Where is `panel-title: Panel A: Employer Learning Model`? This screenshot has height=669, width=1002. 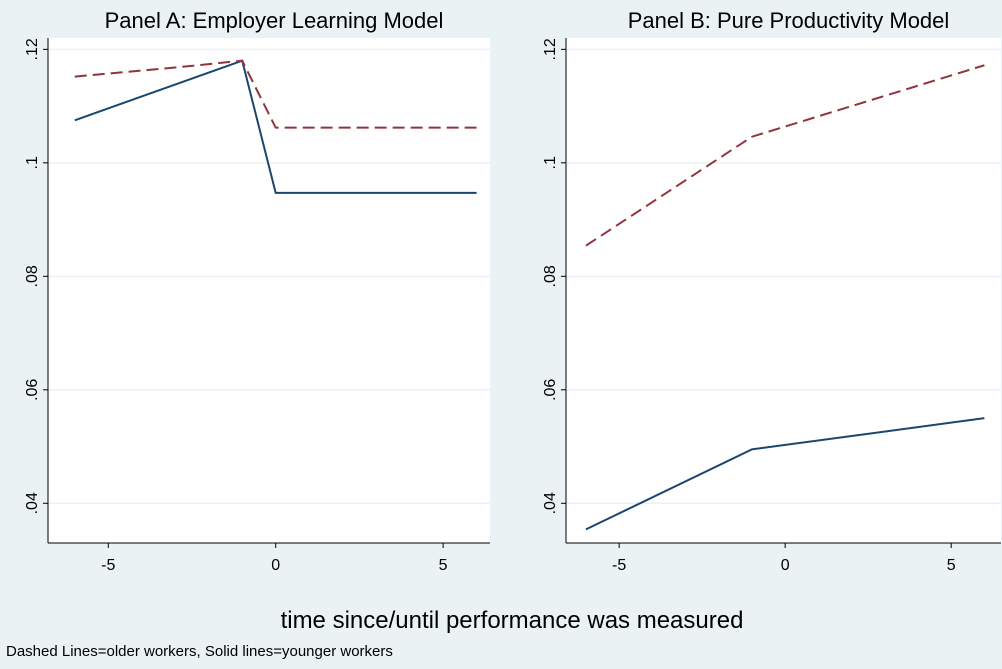 panel-title: Panel A: Employer Learning Model is located at coordinates (274, 20).